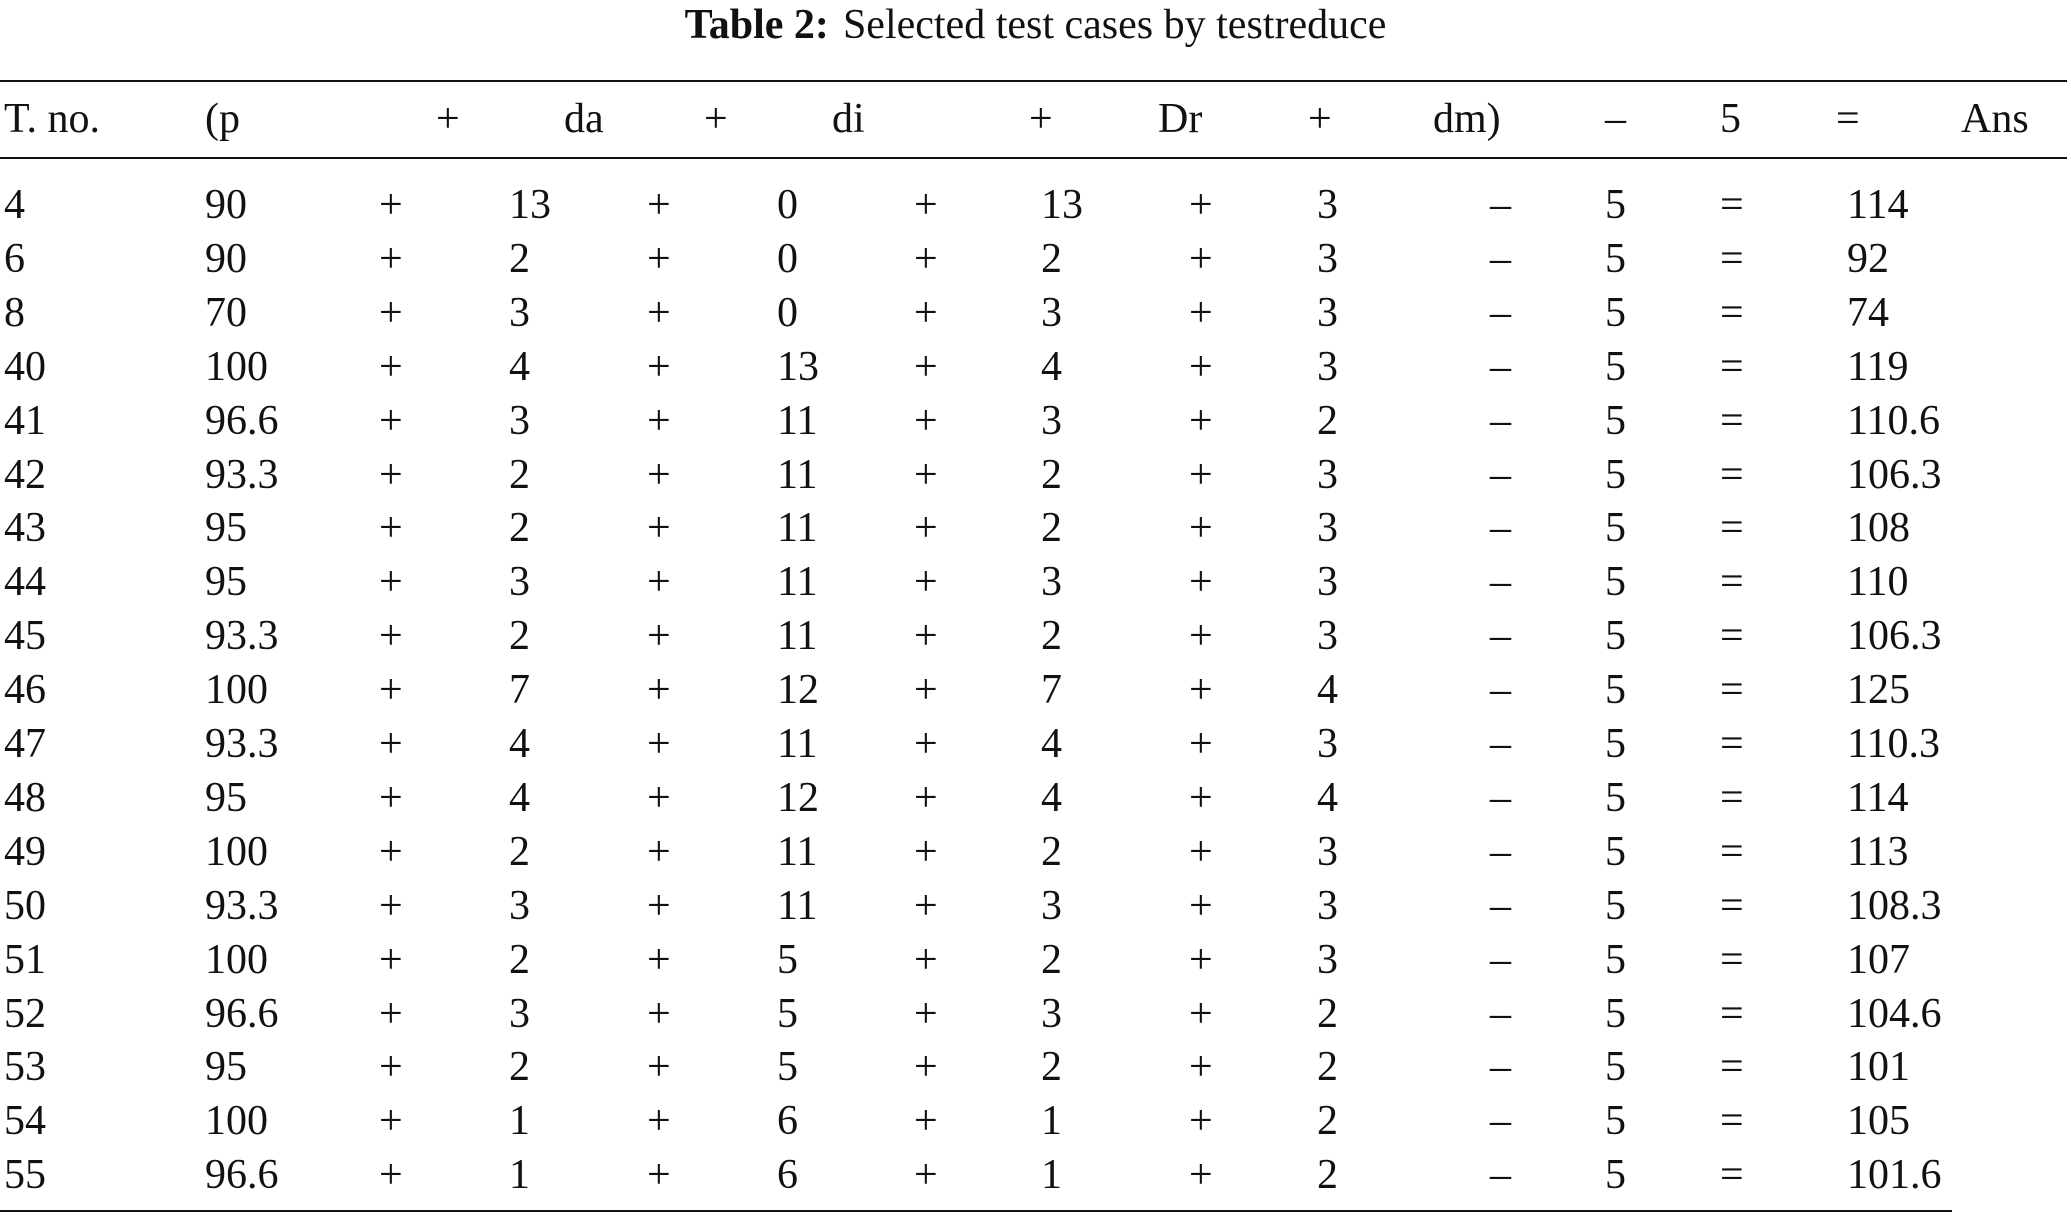 The height and width of the screenshot is (1221, 2071). I want to click on table-cell: 13, so click(530, 205).